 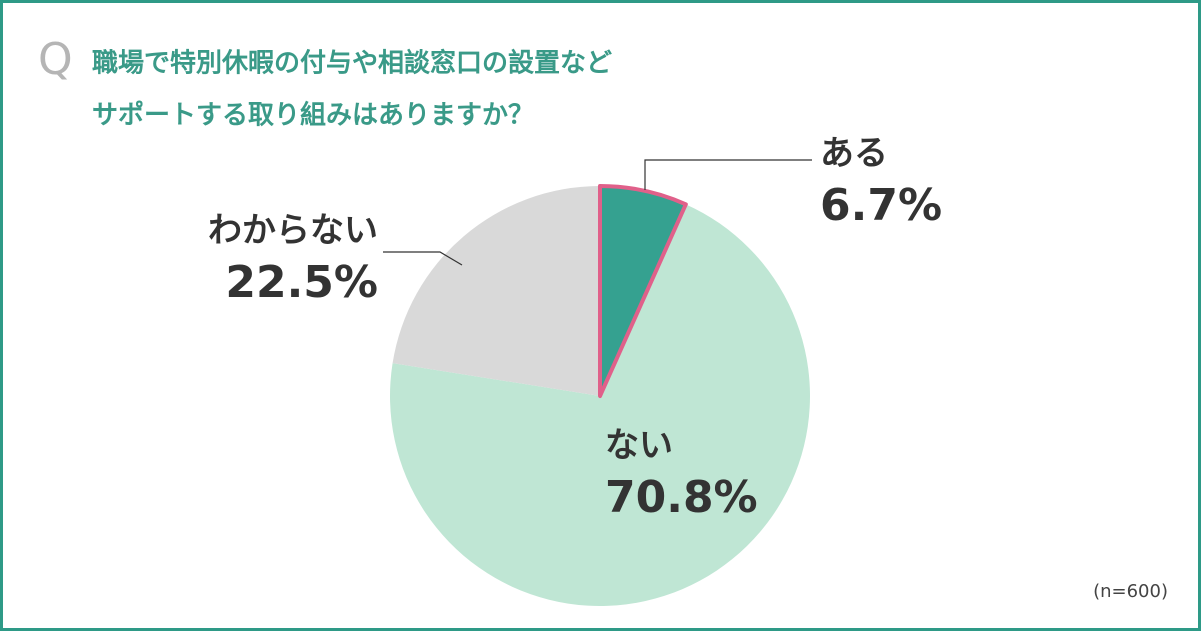 What do you see at coordinates (854, 154) in the screenshot?
I see `slice-label: ある` at bounding box center [854, 154].